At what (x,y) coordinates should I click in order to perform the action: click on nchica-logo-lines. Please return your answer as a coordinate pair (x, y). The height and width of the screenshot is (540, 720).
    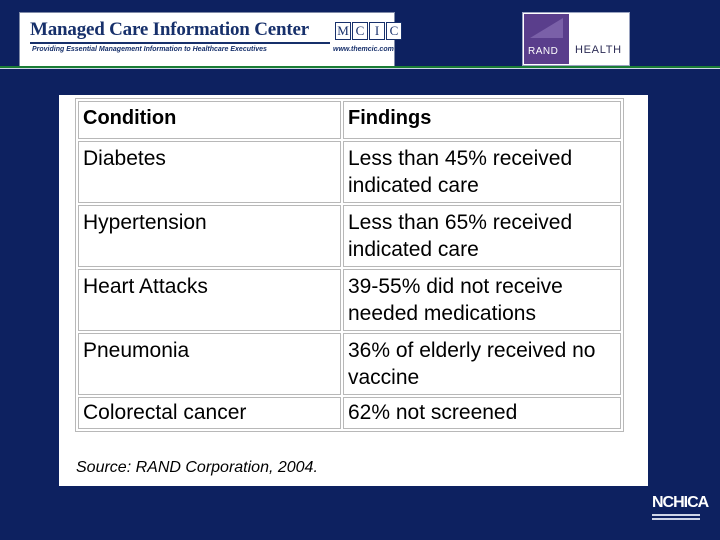
    Looking at the image, I should click on (677, 517).